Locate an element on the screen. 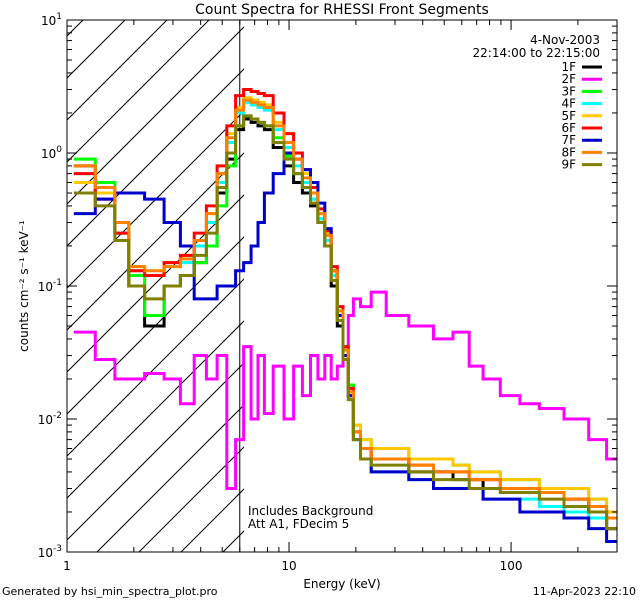 The width and height of the screenshot is (640, 600). annotation-attenuator: Att A1, FDecim 5 is located at coordinates (298, 524).